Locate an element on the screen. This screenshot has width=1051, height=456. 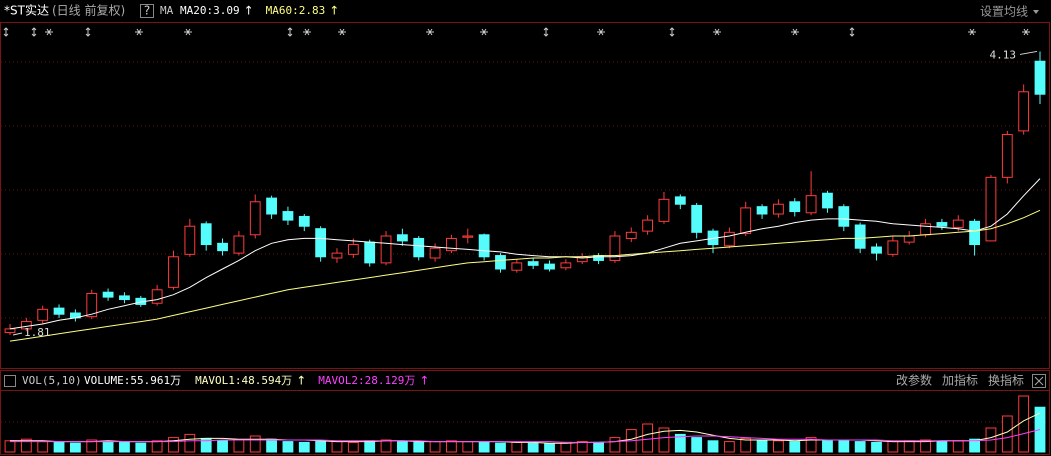
high-label: 4.13 is located at coordinates (1003, 54).